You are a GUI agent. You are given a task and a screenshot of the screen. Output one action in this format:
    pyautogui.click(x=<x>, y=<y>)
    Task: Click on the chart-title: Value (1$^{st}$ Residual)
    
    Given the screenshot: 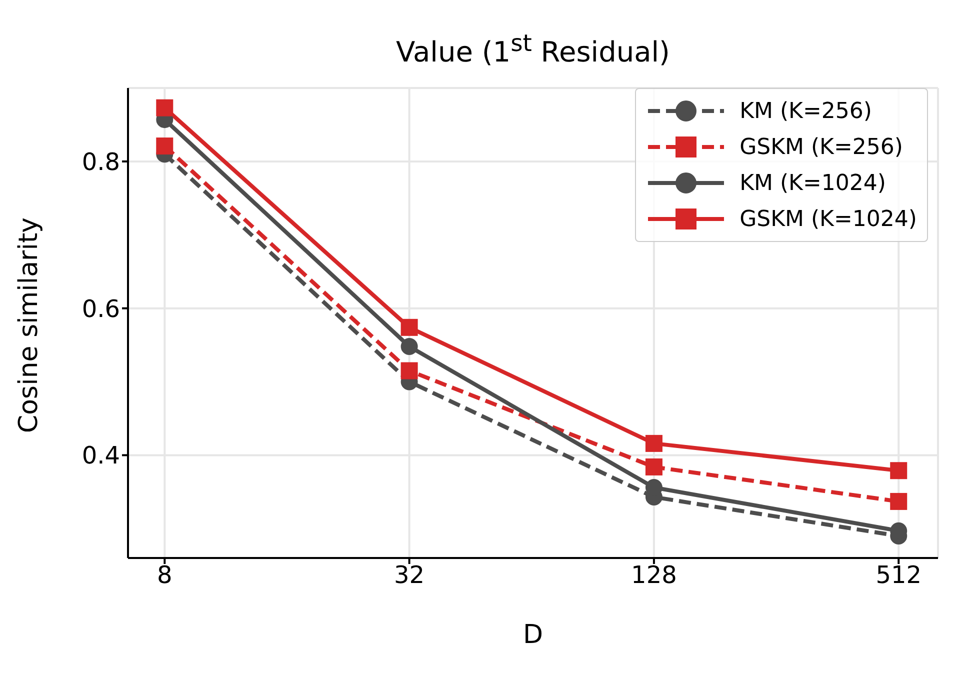 What is the action you would take?
    pyautogui.click(x=533, y=49)
    